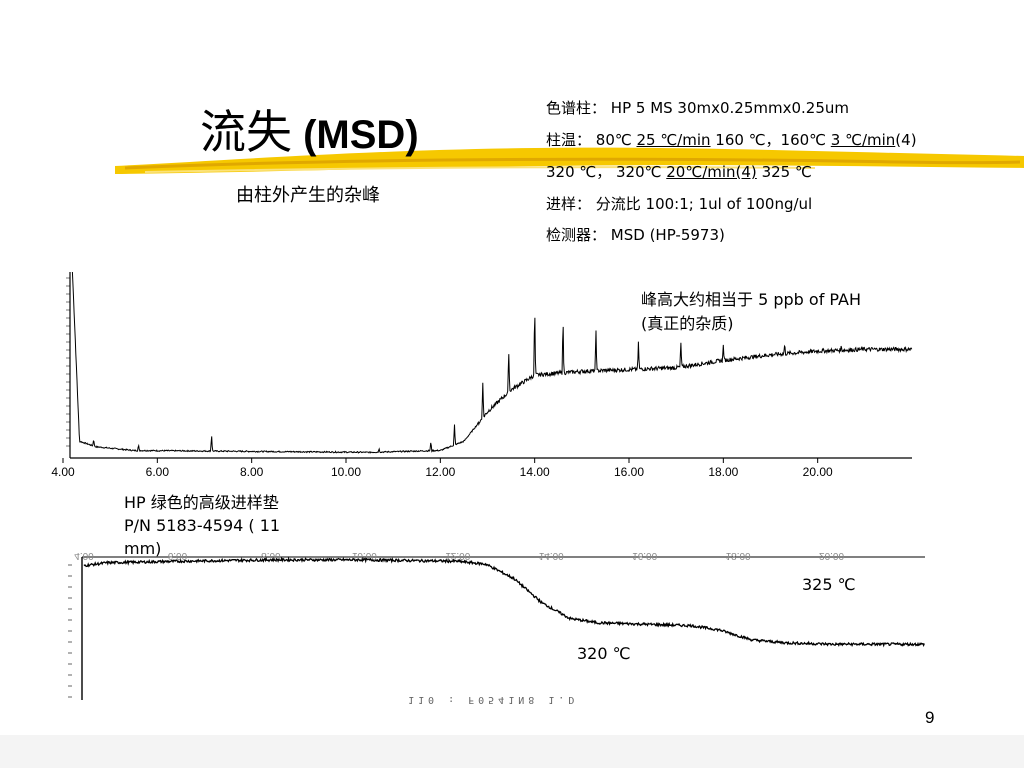  I want to click on peak-note-line-2: (真正的杂质), so click(687, 323).